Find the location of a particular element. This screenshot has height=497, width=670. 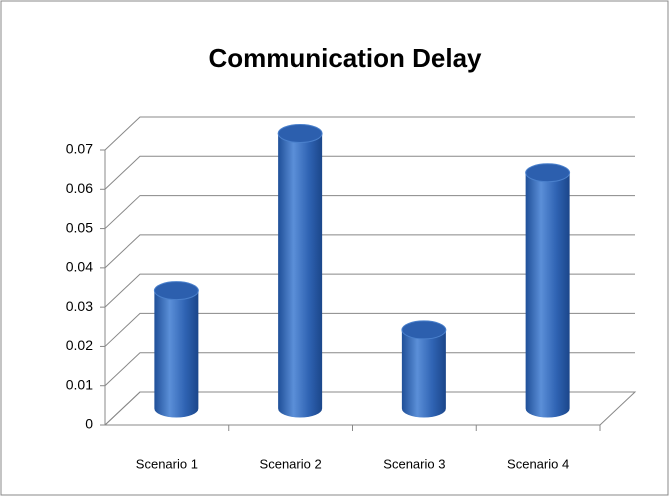

y-tick-label: 0.07 is located at coordinates (79, 149).